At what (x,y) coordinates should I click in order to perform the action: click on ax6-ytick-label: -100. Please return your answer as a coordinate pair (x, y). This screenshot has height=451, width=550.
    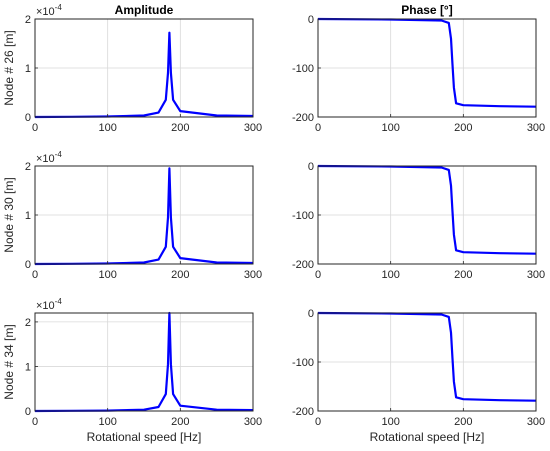
    Looking at the image, I should click on (303, 363).